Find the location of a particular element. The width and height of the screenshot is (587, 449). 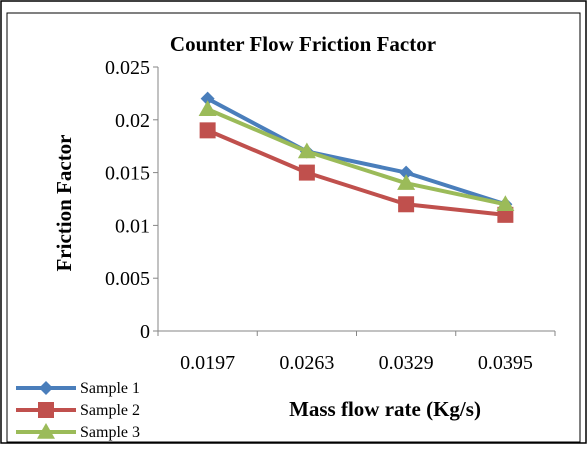

legend-label: Sample 3 is located at coordinates (110, 432).